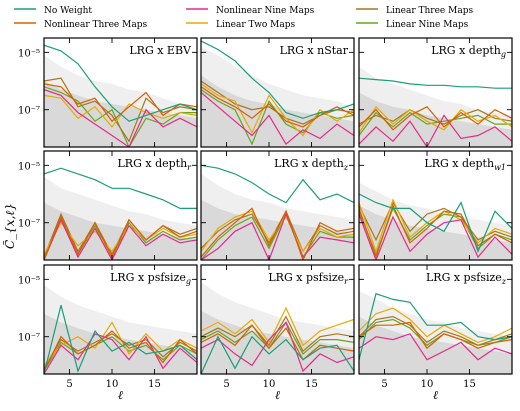 The width and height of the screenshot is (520, 411). What do you see at coordinates (308, 278) in the screenshot?
I see `panel-title: LRG x psfsizer` at bounding box center [308, 278].